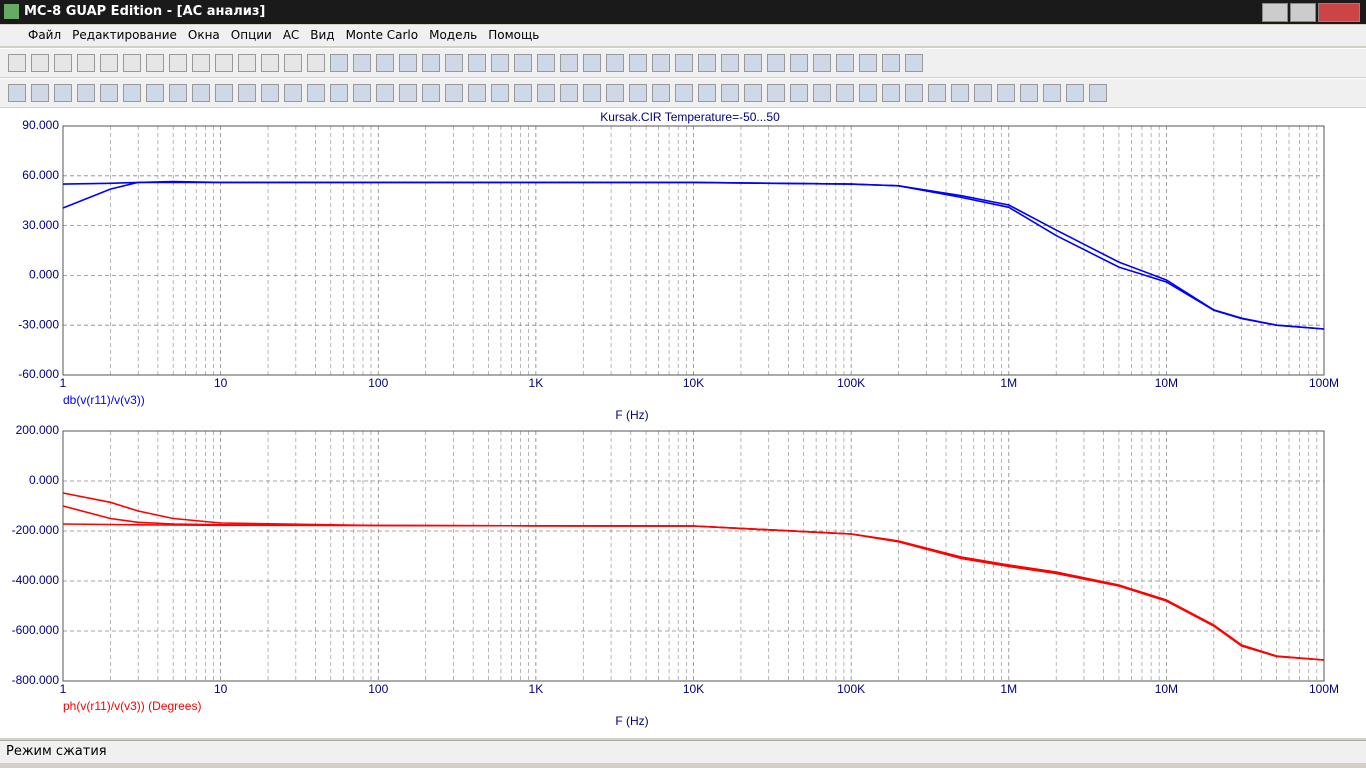  Describe the element at coordinates (514, 35) in the screenshot. I see `menu-item: Помощь` at that location.